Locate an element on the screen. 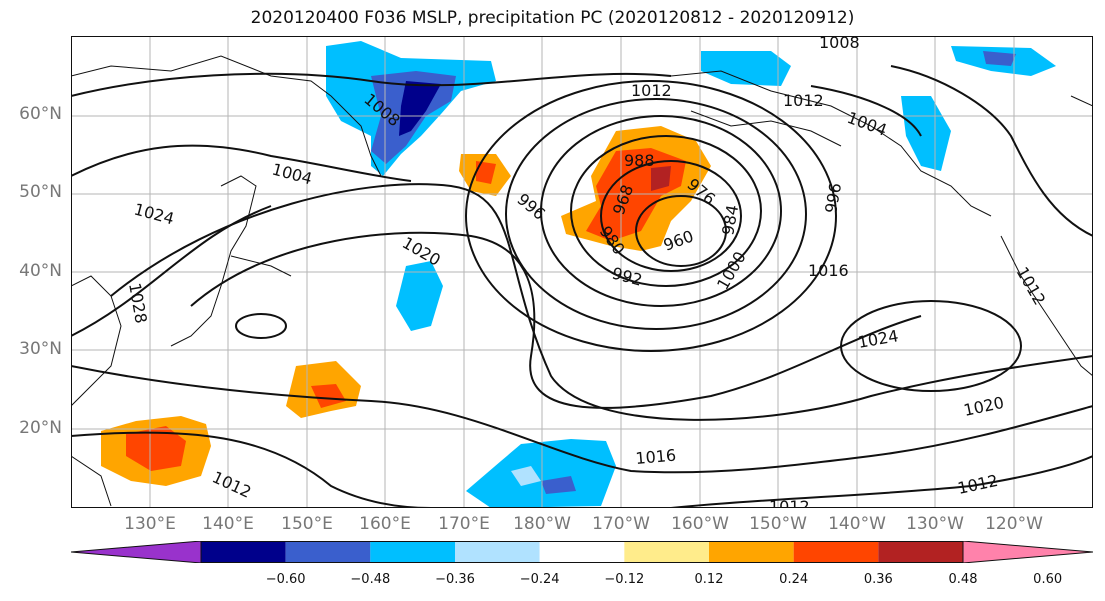 The height and width of the screenshot is (601, 1105). colorbar-tick-label: 0.48 is located at coordinates (963, 579).